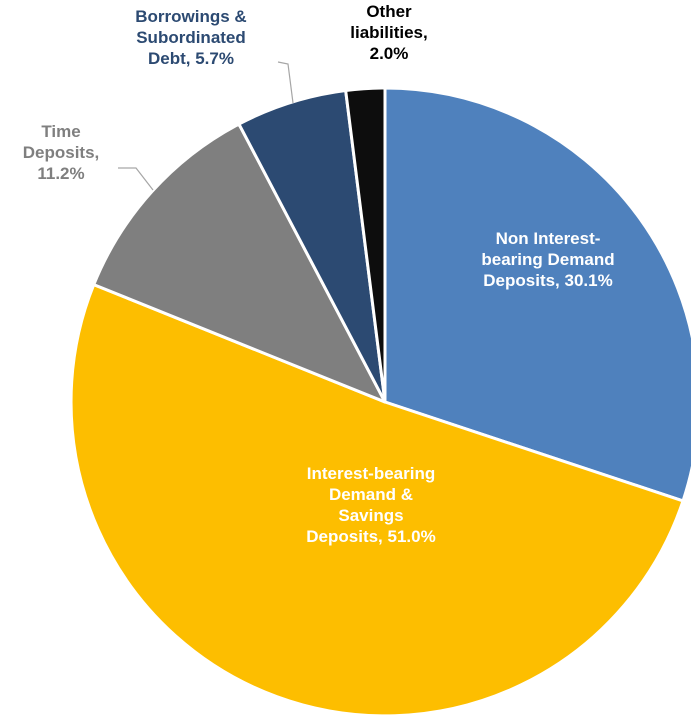 The image size is (691, 716). I want to click on pie-slice-other-liabilities, so click(365, 245).